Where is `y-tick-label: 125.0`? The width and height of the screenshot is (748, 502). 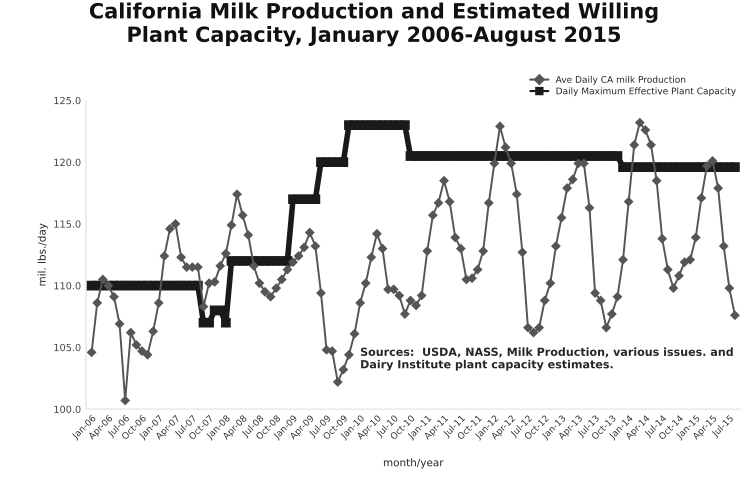 y-tick-label: 125.0 is located at coordinates (67, 100).